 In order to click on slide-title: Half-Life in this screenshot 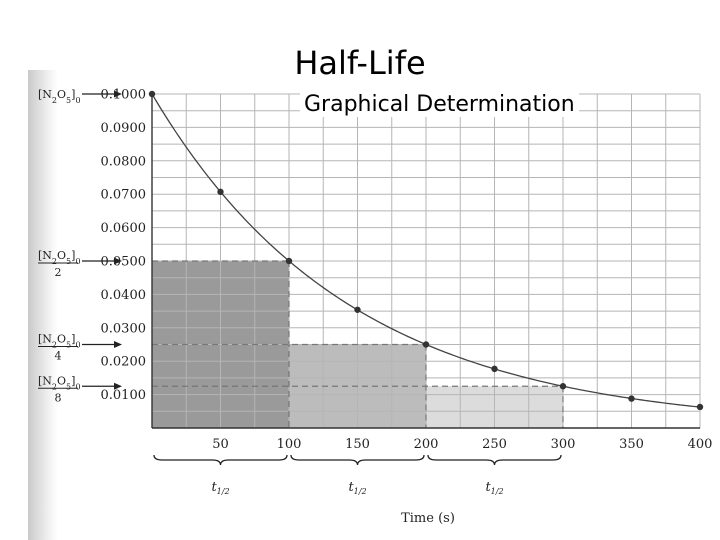, I will do `click(360, 63)`.